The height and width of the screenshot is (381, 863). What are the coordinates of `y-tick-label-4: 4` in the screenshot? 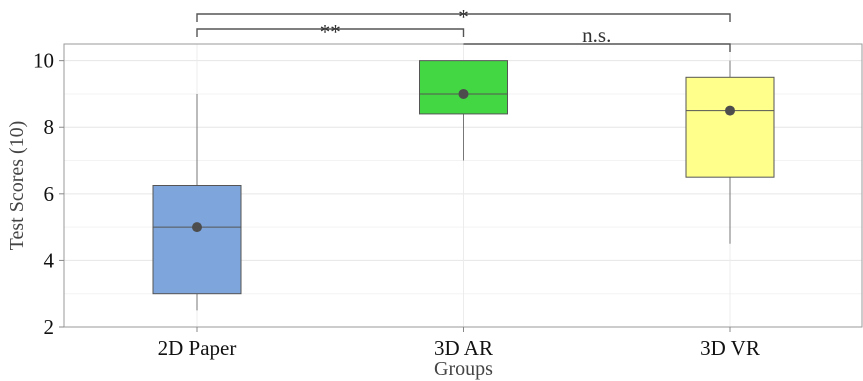 It's located at (49, 260).